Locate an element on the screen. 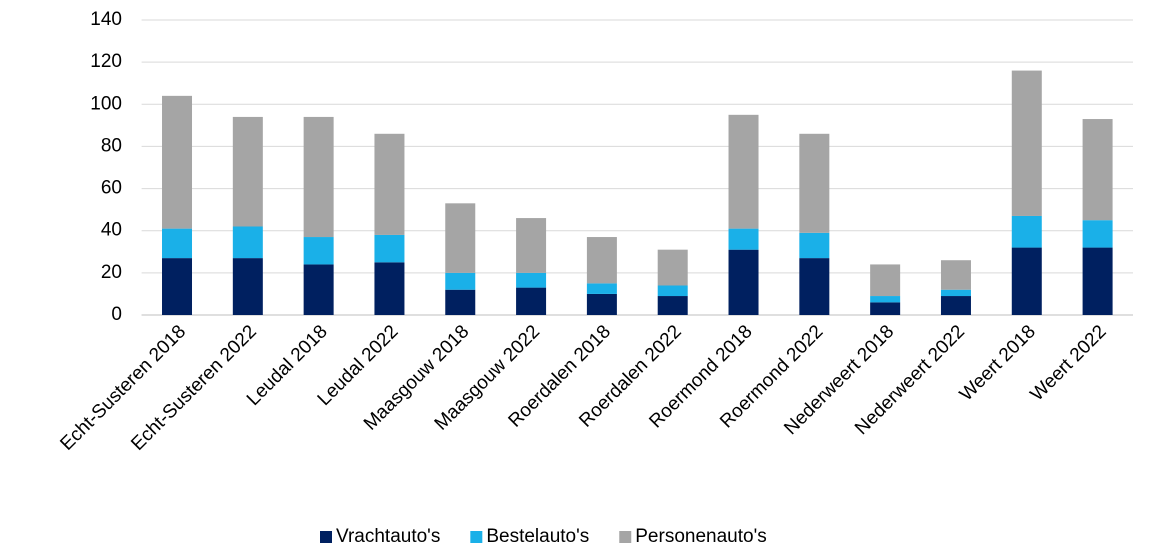  y-tick-label: 0 is located at coordinates (116, 314).